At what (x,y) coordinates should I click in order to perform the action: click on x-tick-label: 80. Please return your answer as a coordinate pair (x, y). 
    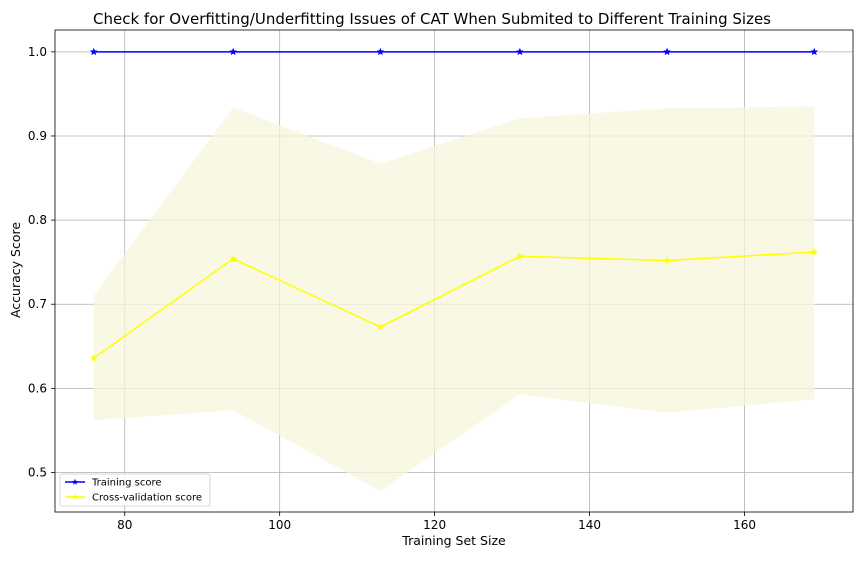
    Looking at the image, I should click on (124, 525).